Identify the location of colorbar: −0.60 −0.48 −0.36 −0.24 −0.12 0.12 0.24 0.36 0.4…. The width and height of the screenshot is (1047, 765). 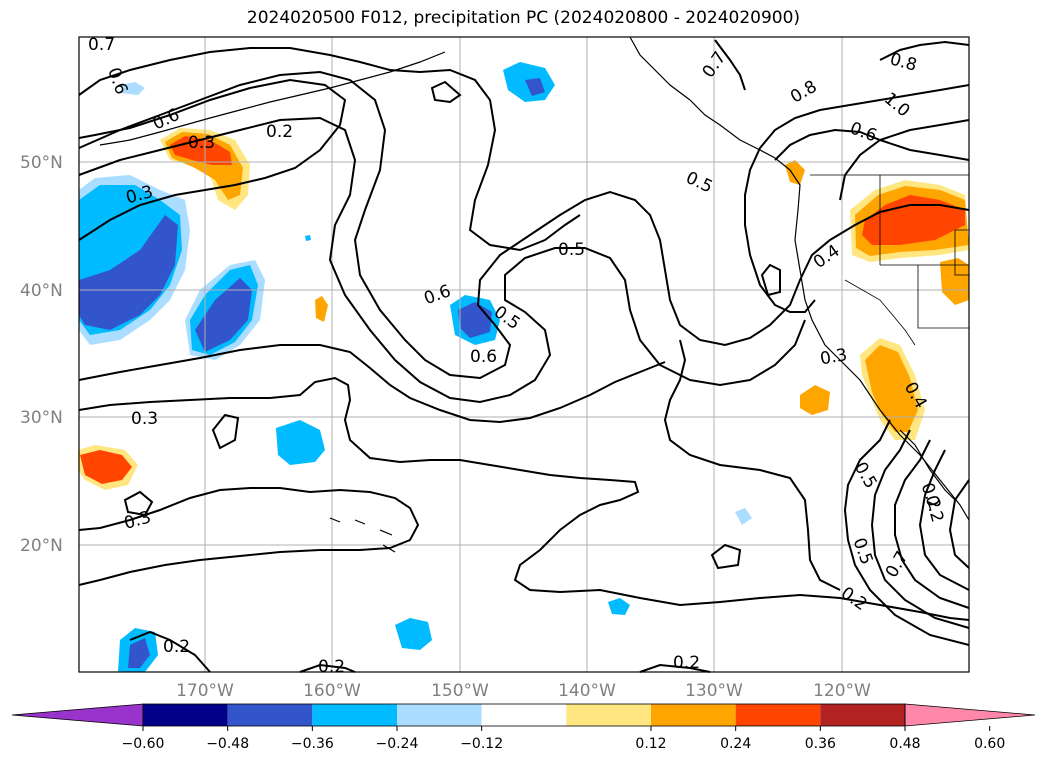
(523, 727).